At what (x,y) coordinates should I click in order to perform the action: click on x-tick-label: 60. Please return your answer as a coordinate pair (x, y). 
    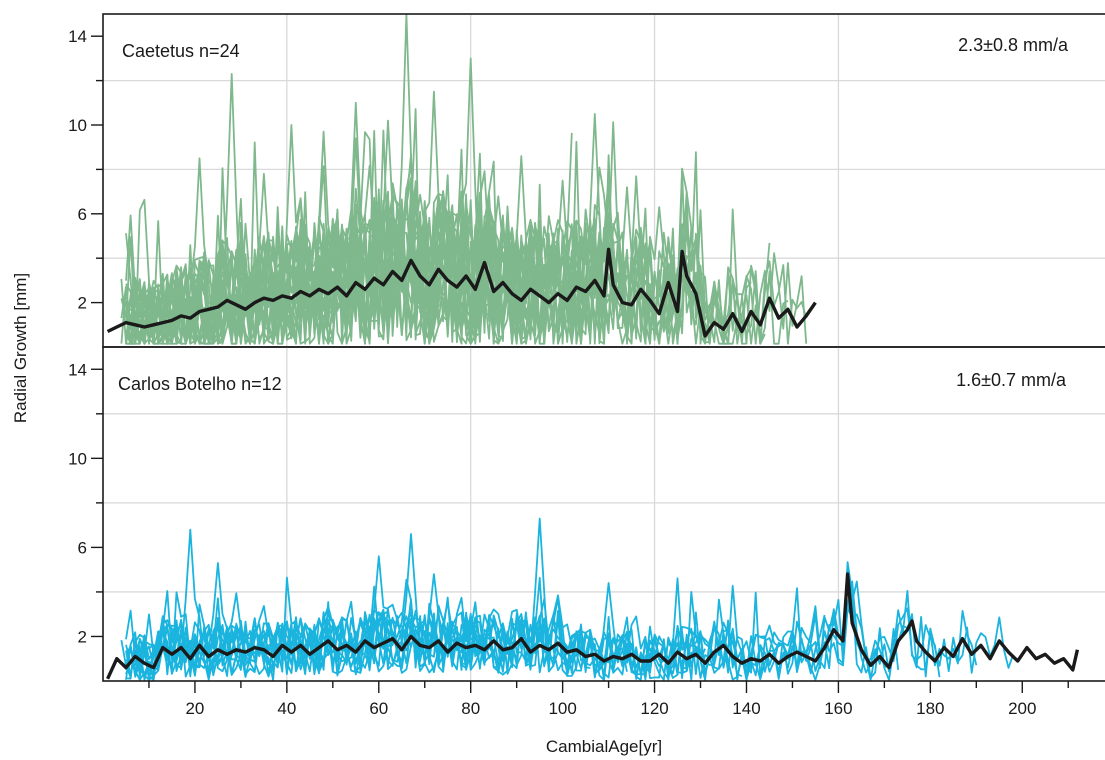
    Looking at the image, I should click on (378, 708).